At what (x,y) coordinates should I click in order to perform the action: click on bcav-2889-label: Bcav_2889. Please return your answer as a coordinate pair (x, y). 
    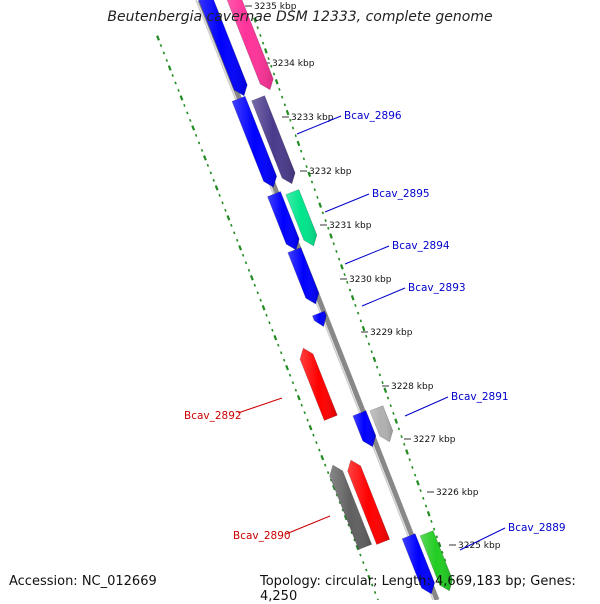
    Looking at the image, I should click on (537, 528).